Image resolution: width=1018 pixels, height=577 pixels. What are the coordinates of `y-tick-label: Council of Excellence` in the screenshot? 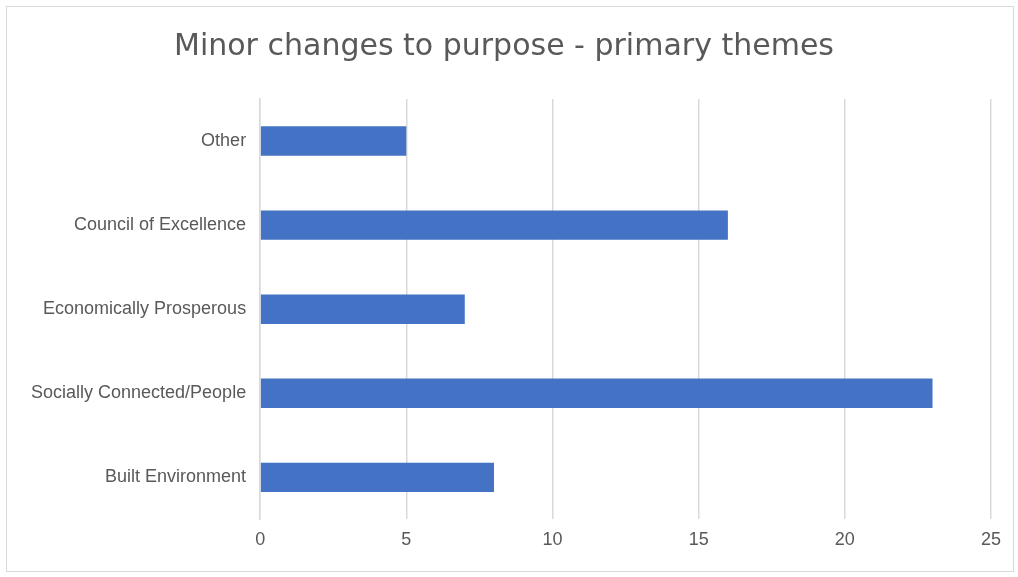 It's located at (160, 224).